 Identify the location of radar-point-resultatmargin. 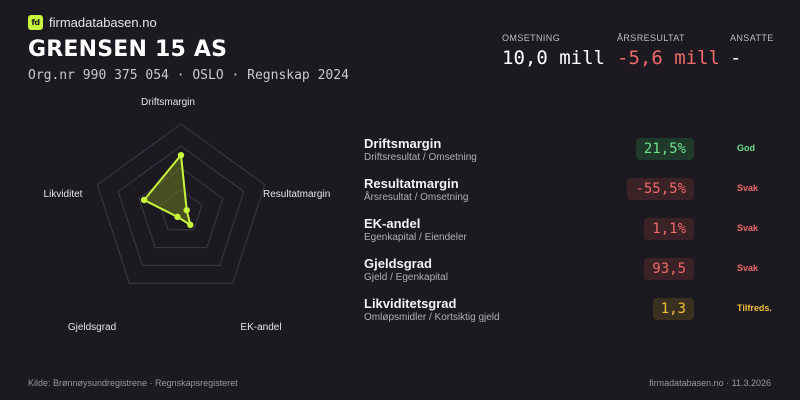
(186, 210).